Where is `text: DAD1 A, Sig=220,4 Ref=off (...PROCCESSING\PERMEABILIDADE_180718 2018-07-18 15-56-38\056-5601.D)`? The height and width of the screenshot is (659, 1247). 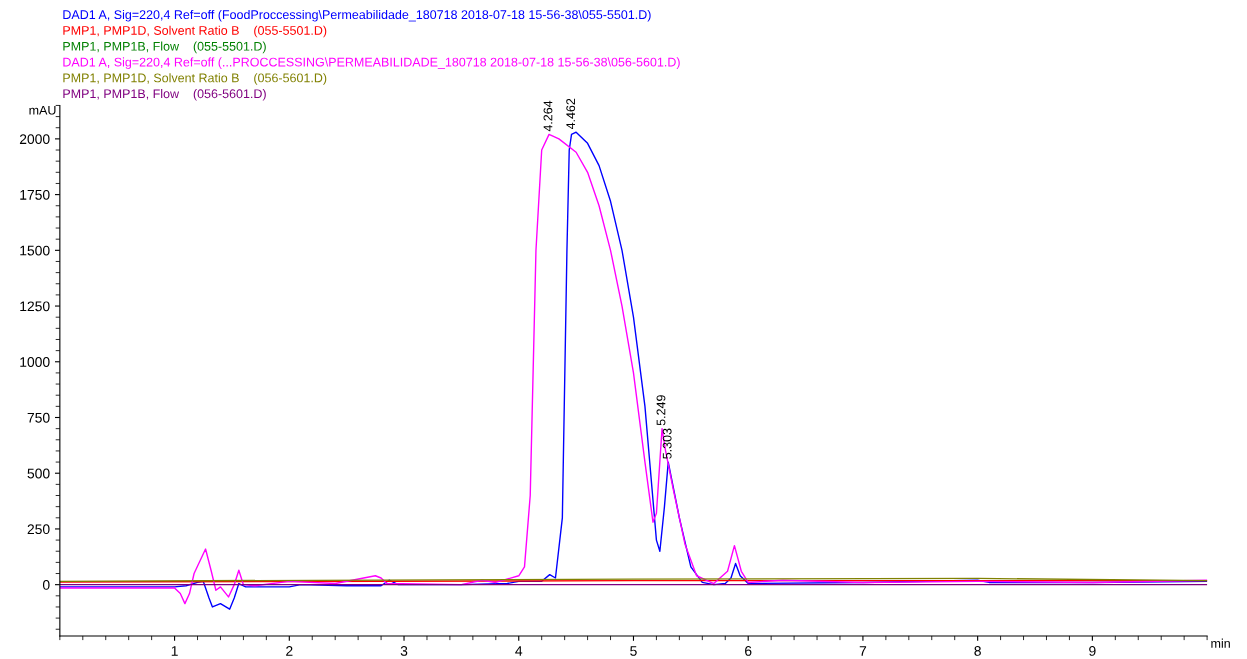 text: DAD1 A, Sig=220,4 Ref=off (...PROCCESSING\PERMEABILIDADE_180718 2018-07-18 15-56-38\056-5601.D) is located at coordinates (371, 63).